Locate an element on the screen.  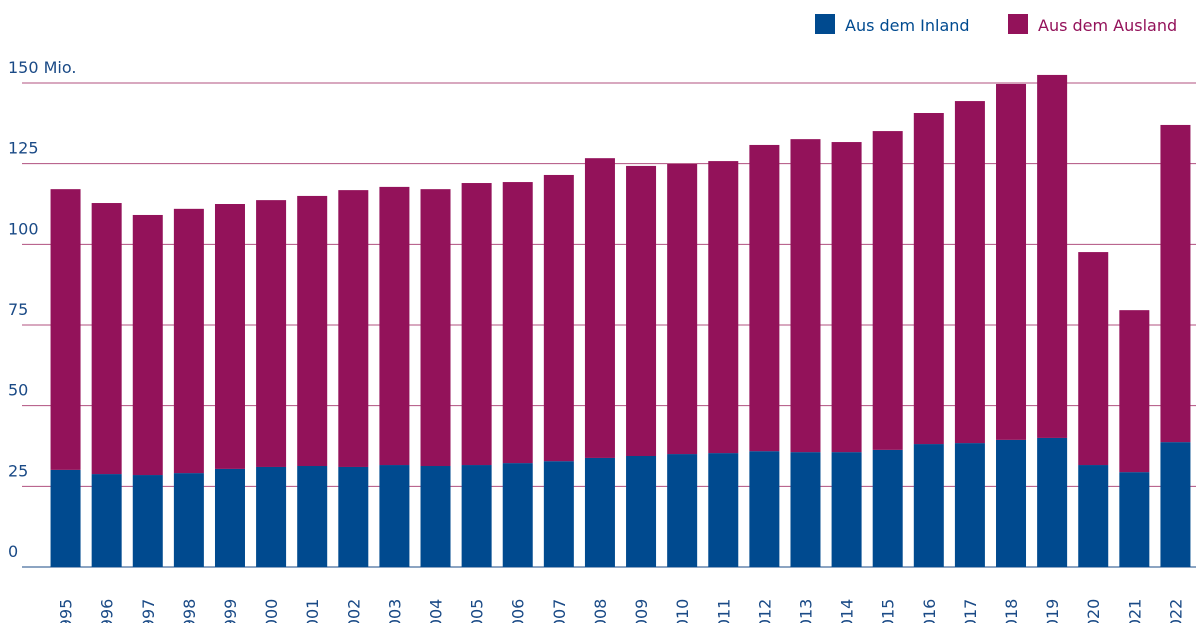
x-tick-label: 1999 is located at coordinates (230, 611).